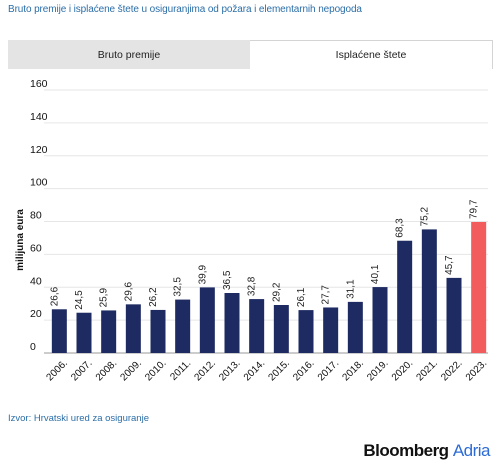  What do you see at coordinates (252, 286) in the screenshot?
I see `data-label: 32,8` at bounding box center [252, 286].